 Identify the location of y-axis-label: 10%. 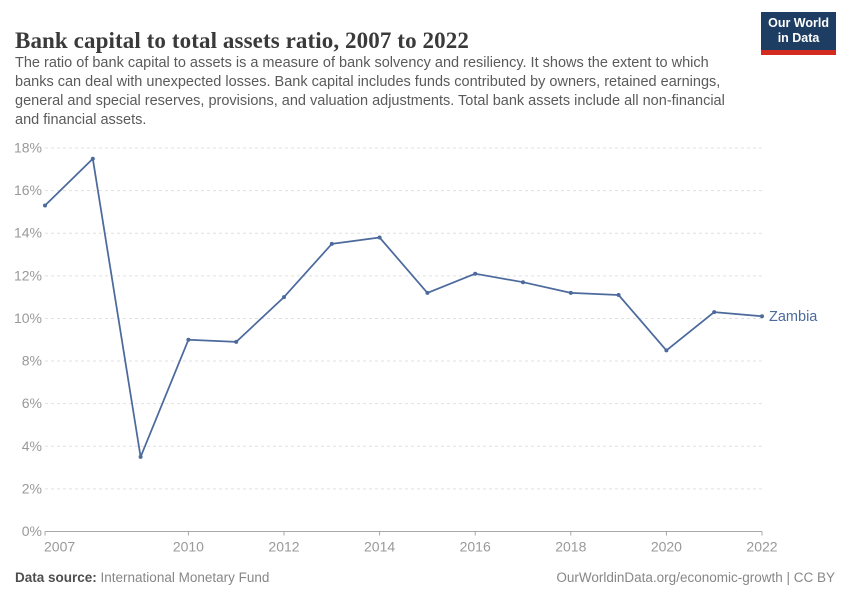
(28, 318).